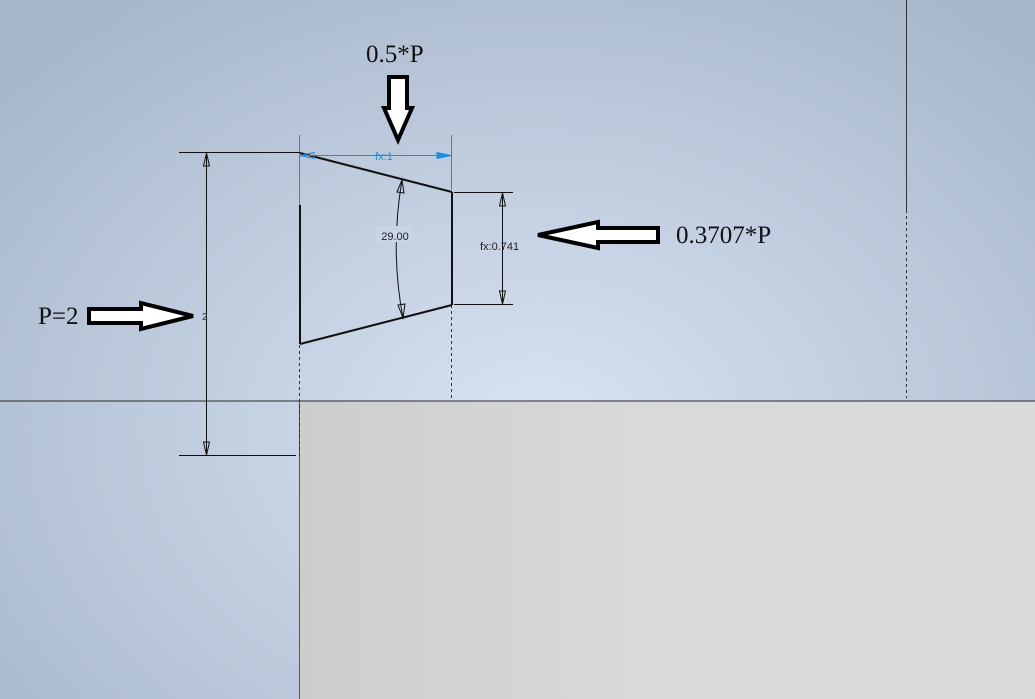 Image resolution: width=1035 pixels, height=699 pixels. What do you see at coordinates (395, 237) in the screenshot?
I see `angle-dimension-label: 29.00` at bounding box center [395, 237].